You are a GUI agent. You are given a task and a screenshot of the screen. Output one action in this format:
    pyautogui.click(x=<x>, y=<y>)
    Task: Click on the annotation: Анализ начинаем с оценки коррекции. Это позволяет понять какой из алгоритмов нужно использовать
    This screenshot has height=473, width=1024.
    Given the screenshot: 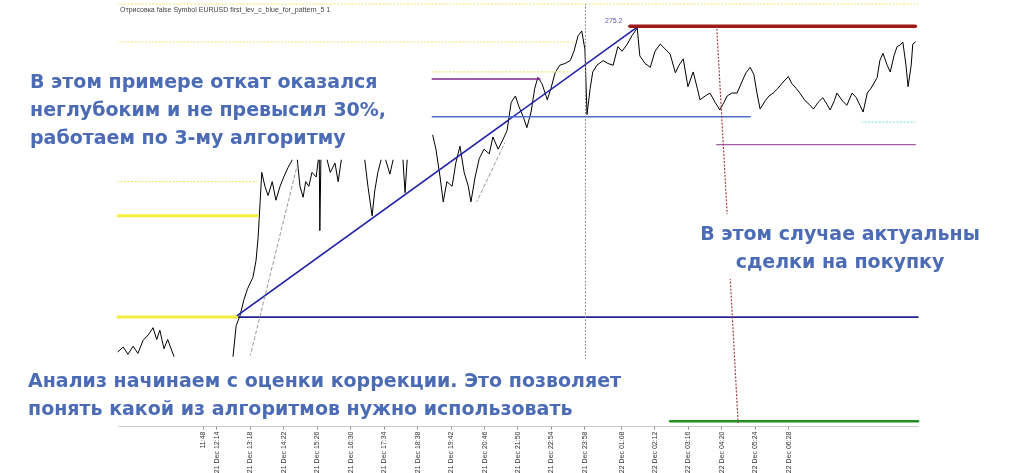 What is the action you would take?
    pyautogui.click(x=325, y=394)
    